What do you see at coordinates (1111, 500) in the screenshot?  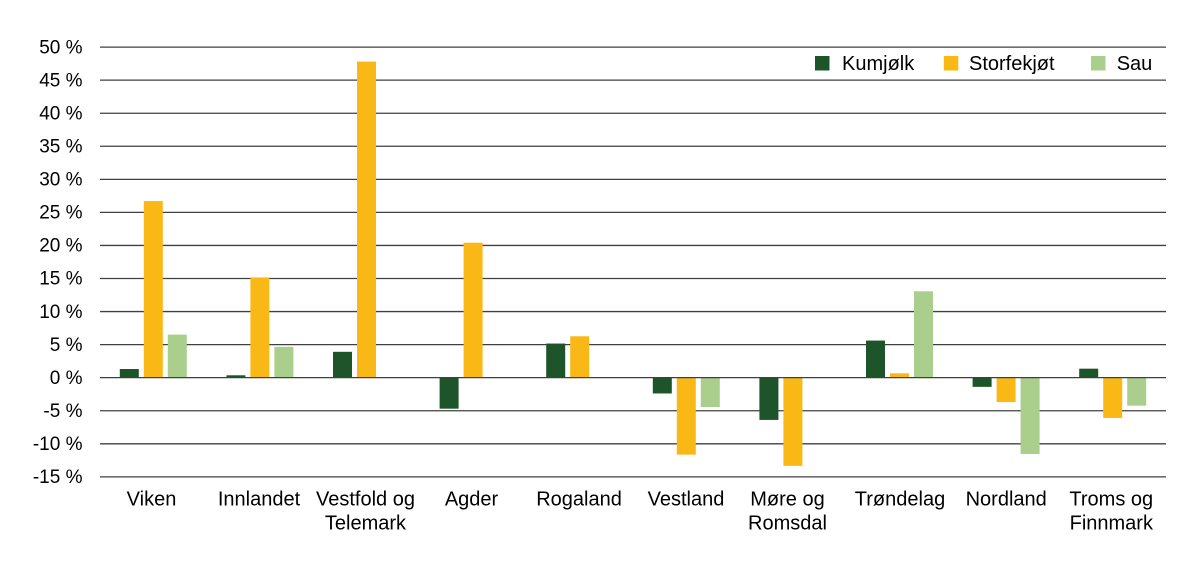 I see `svg-text: Troms og` at bounding box center [1111, 500].